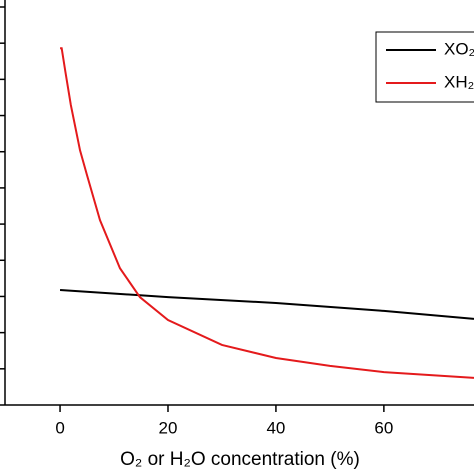 The height and width of the screenshot is (474, 474). I want to click on x-tick-label: 20, so click(168, 427).